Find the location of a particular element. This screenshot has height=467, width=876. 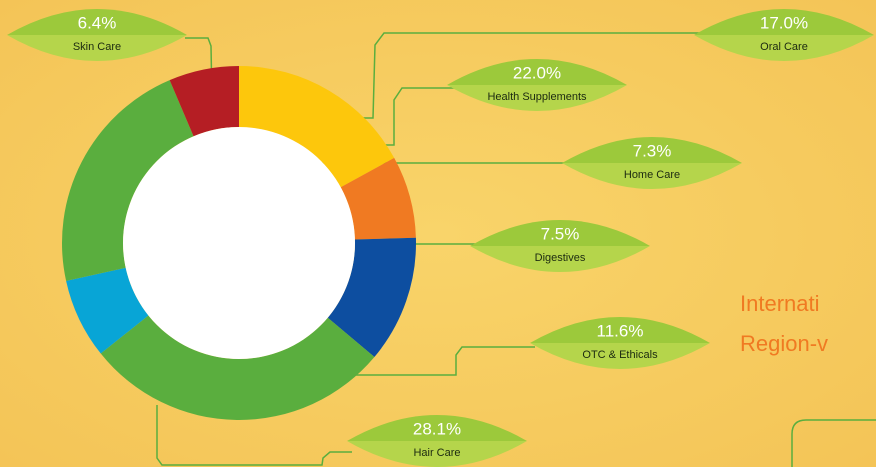

value-label: 7.5% is located at coordinates (560, 233).